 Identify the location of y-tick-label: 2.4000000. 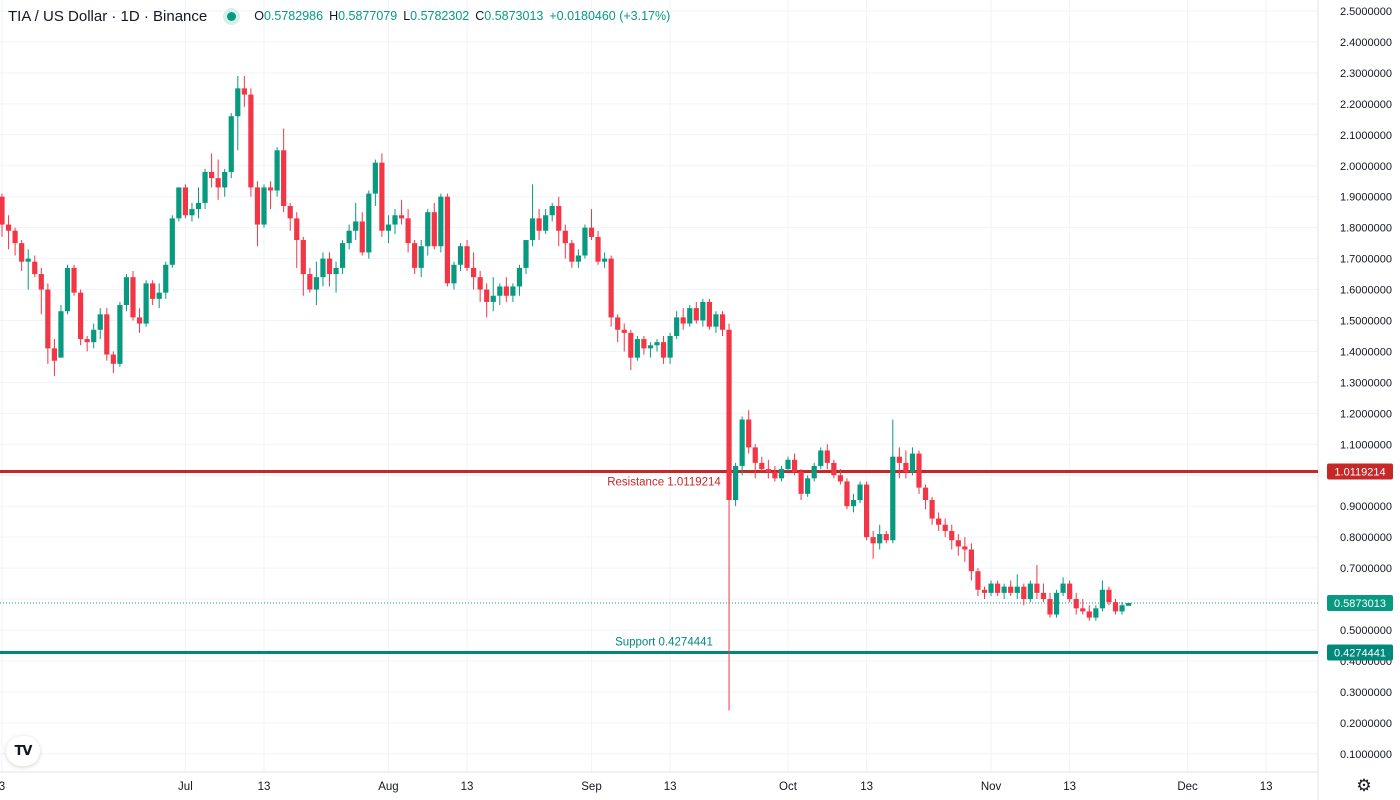
(1366, 43).